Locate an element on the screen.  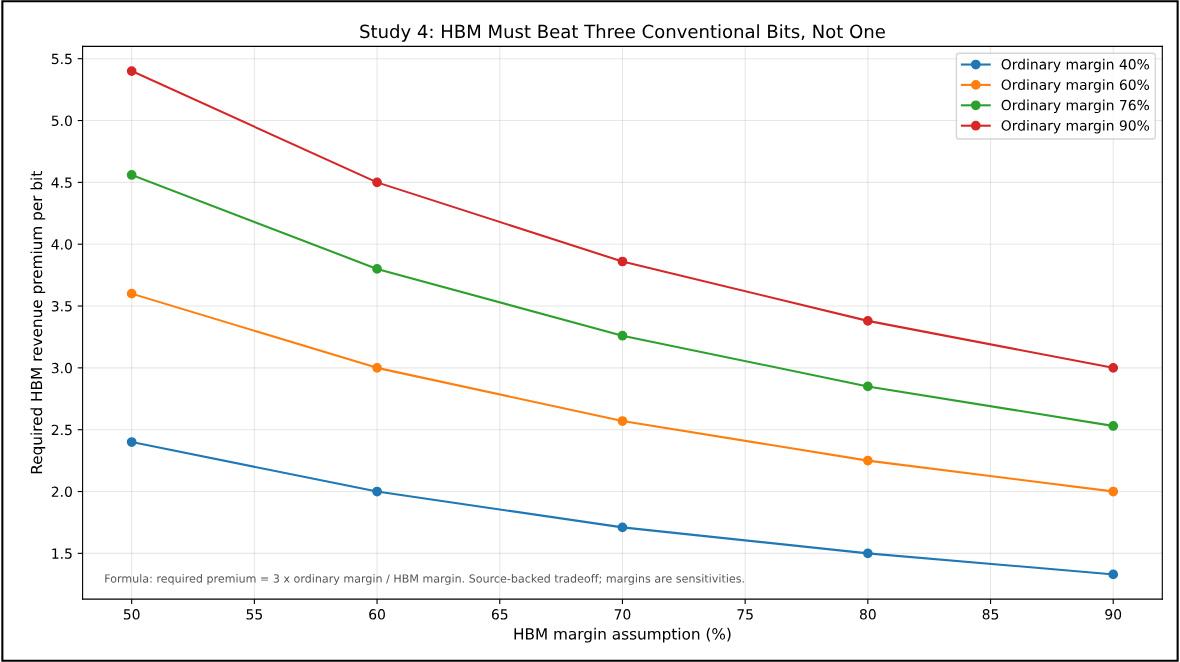
y-tick-label: 3.0 is located at coordinates (61, 368).